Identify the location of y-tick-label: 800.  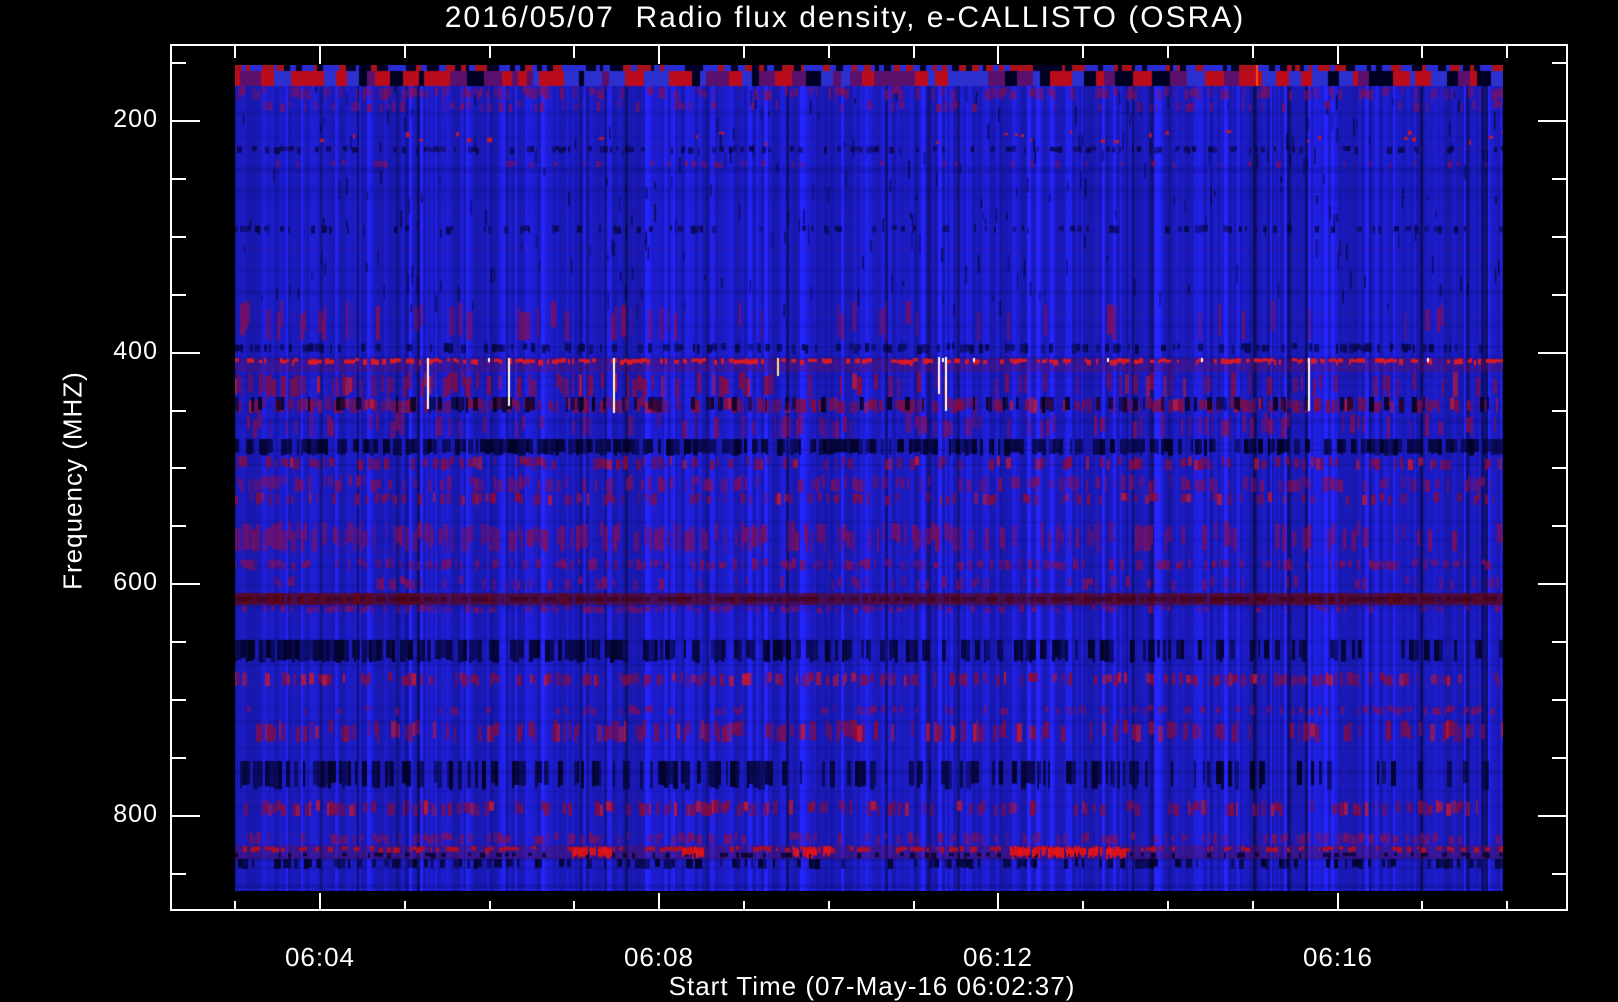
(135, 814).